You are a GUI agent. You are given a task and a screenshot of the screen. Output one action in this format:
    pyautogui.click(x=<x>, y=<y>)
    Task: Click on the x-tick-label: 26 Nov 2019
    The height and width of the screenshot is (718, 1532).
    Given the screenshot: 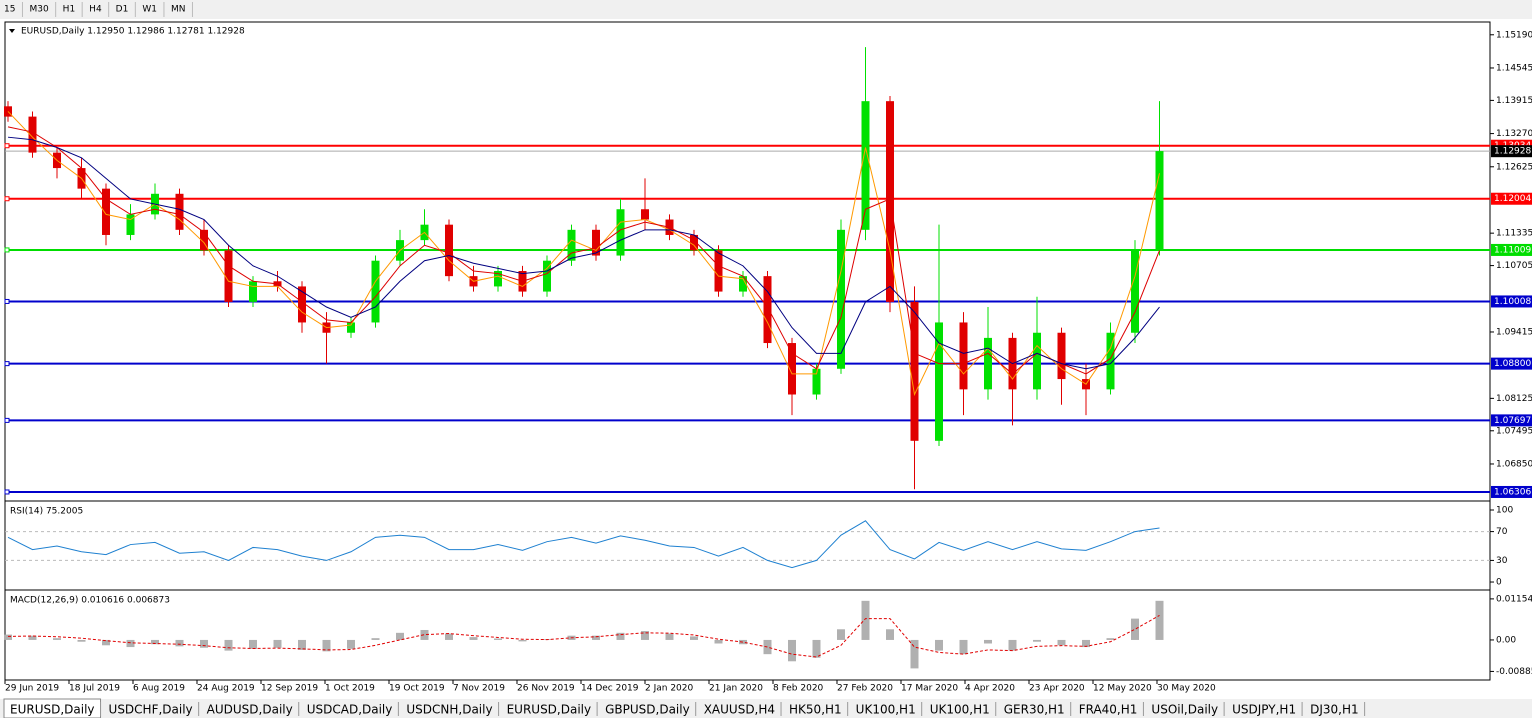 What is the action you would take?
    pyautogui.click(x=546, y=689)
    